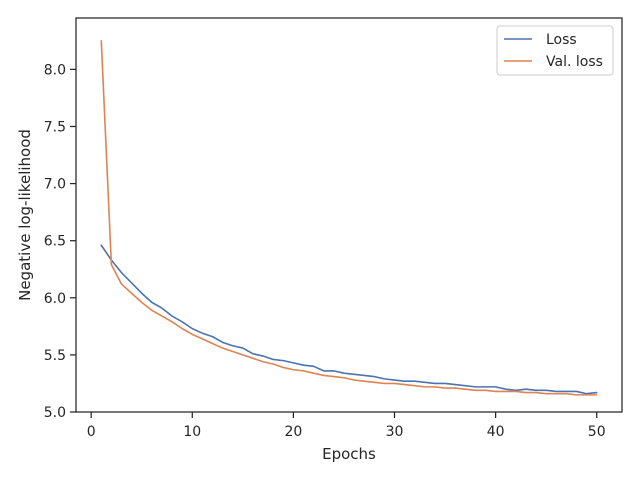 This screenshot has height=480, width=640. I want to click on y-tick-label: 8.0, so click(55, 70).